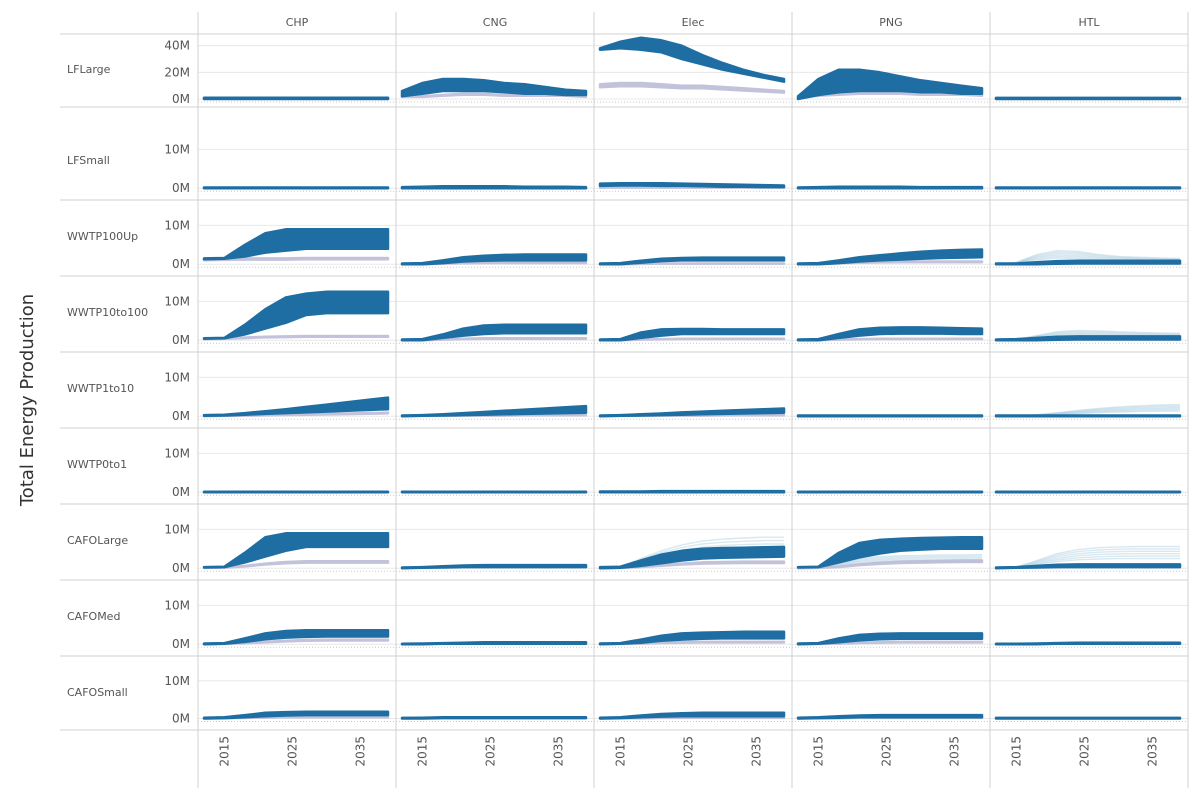 The height and width of the screenshot is (800, 1200). I want to click on main-series-band-wwtp100up-png, so click(890, 257).